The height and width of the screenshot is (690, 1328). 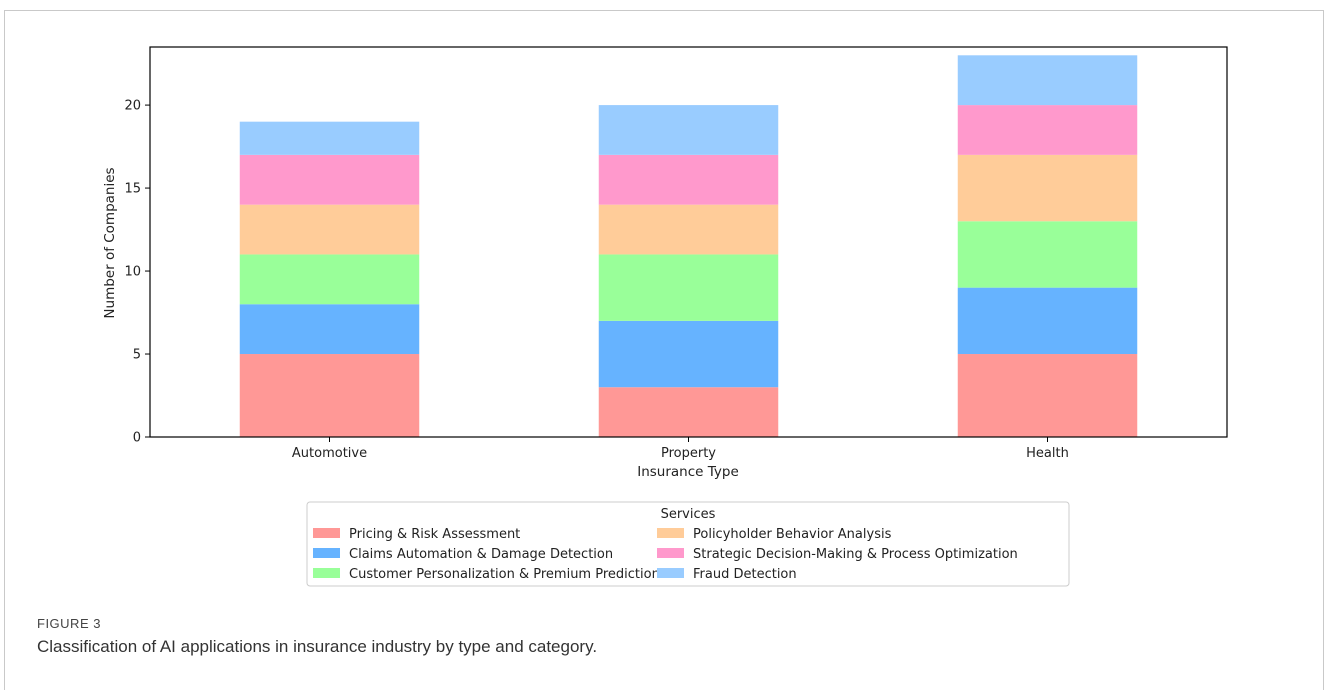 I want to click on legend-label: Fraud Detection, so click(x=745, y=574).